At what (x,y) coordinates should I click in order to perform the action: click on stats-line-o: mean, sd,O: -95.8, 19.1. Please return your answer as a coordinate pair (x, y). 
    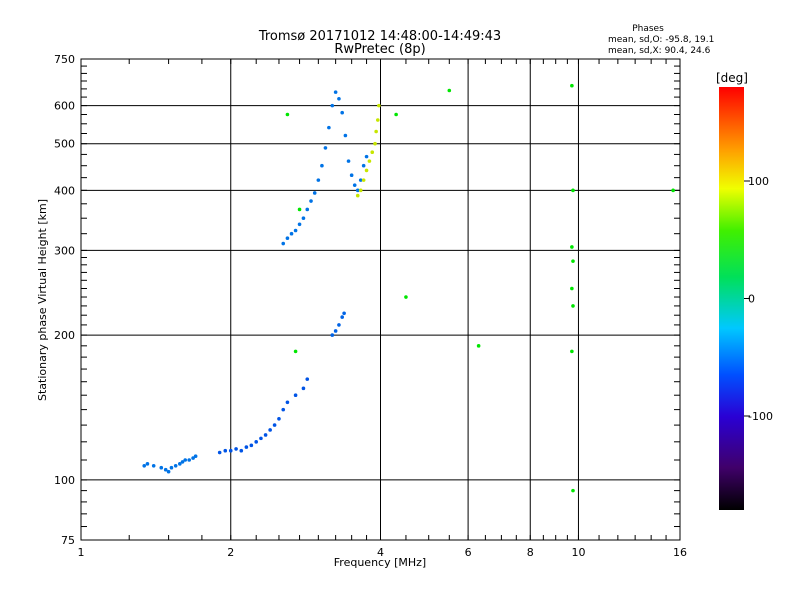
    Looking at the image, I should click on (661, 40).